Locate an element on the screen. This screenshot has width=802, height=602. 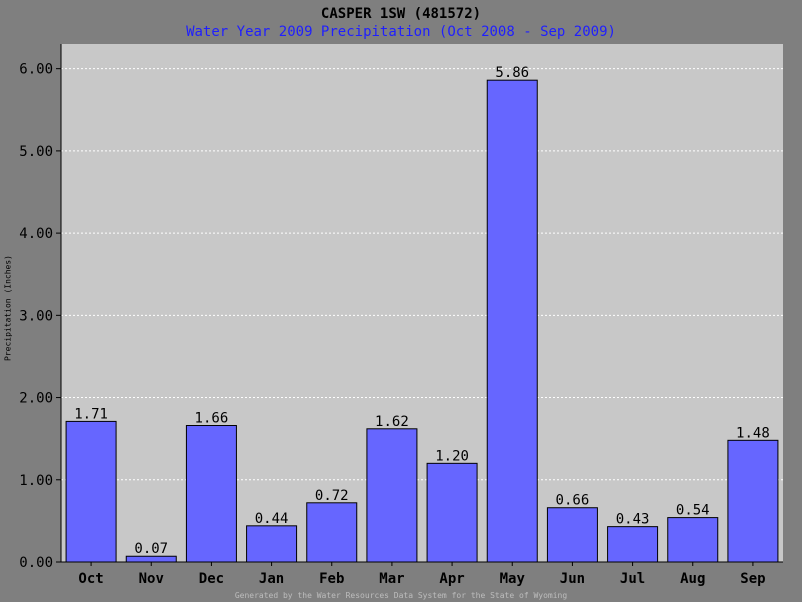
bar-dec is located at coordinates (211, 494).